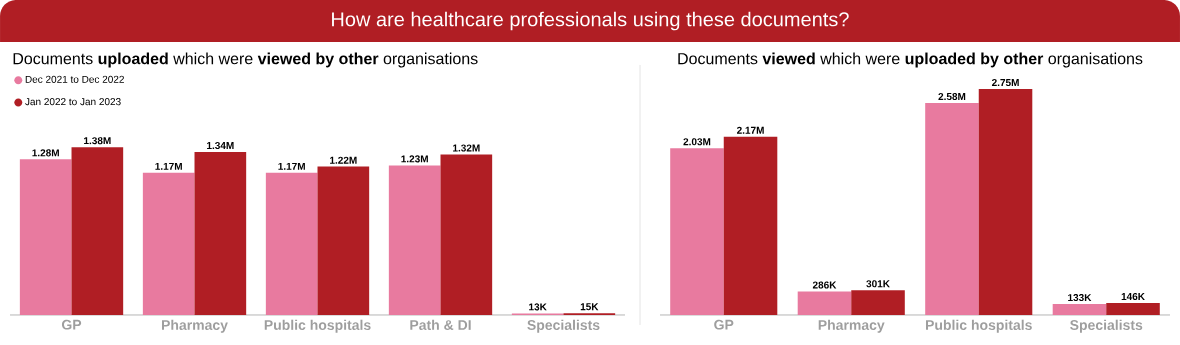 The image size is (1180, 345). I want to click on data-label: 1.32M, so click(466, 148).